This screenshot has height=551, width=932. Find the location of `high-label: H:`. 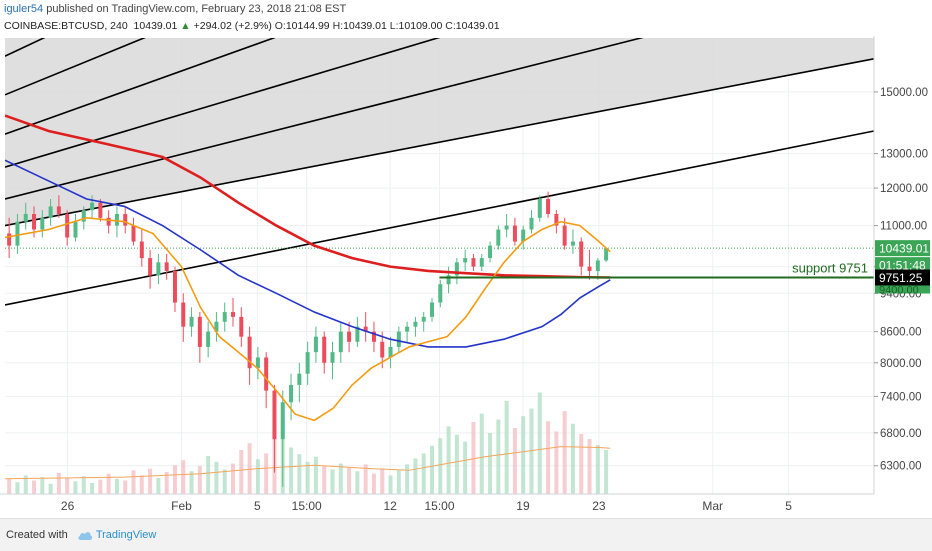

high-label: H: is located at coordinates (338, 26).